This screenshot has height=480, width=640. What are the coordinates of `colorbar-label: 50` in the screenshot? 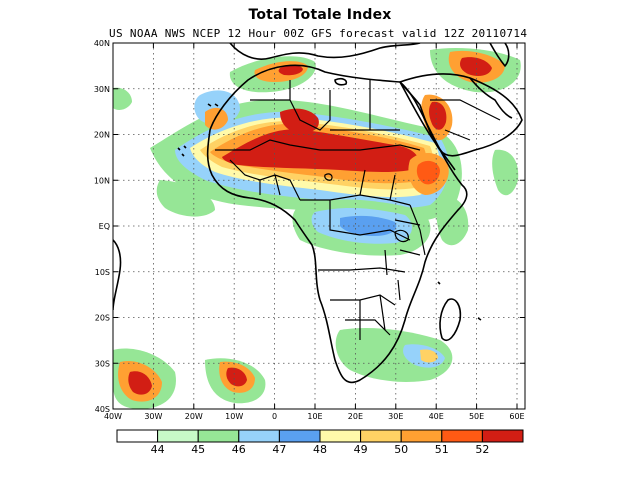 It's located at (401, 449).